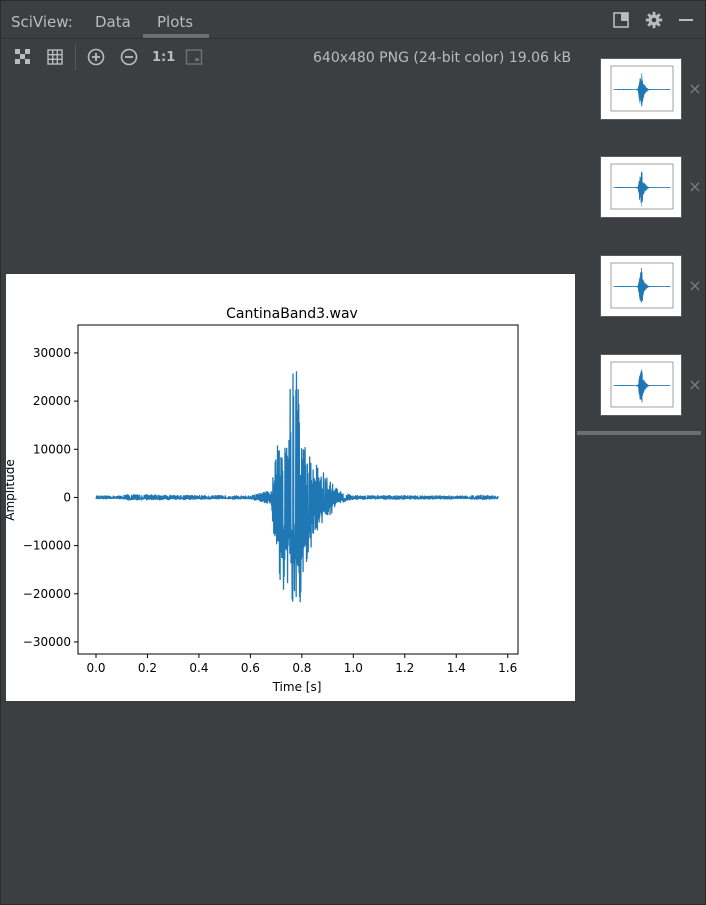 This screenshot has height=905, width=706. What do you see at coordinates (654, 20) in the screenshot?
I see `gear-icon` at bounding box center [654, 20].